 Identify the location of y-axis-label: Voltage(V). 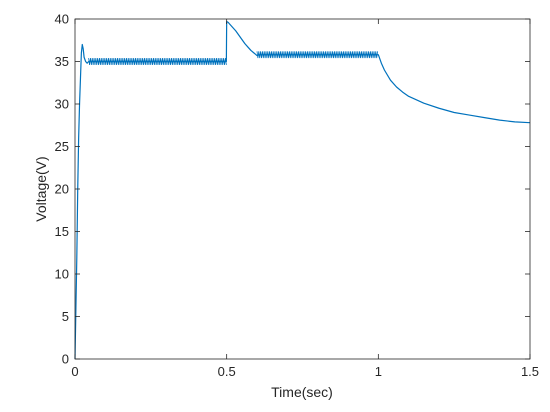
(41, 188).